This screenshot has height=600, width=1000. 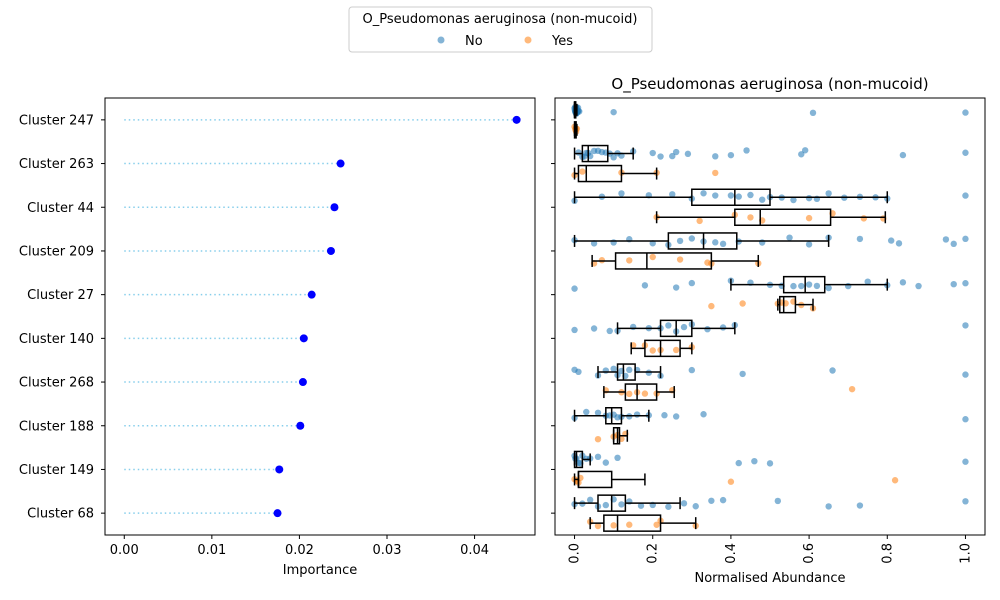 What do you see at coordinates (887, 553) in the screenshot?
I see `abundance-x-tick-label: 0.8` at bounding box center [887, 553].